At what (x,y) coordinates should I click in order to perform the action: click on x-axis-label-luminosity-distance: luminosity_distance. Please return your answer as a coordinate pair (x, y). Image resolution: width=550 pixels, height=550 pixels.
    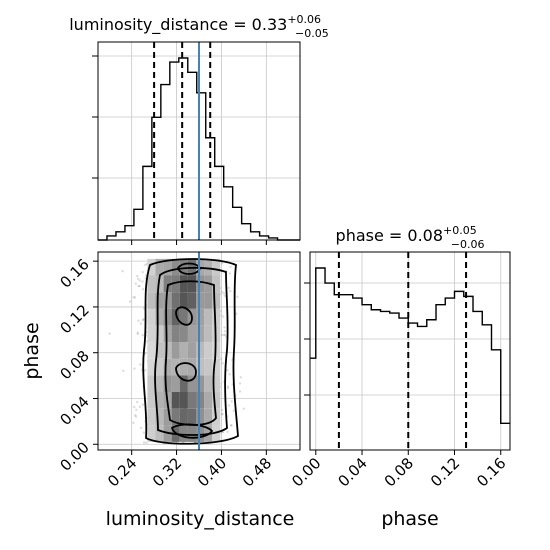
    Looking at the image, I should click on (200, 519).